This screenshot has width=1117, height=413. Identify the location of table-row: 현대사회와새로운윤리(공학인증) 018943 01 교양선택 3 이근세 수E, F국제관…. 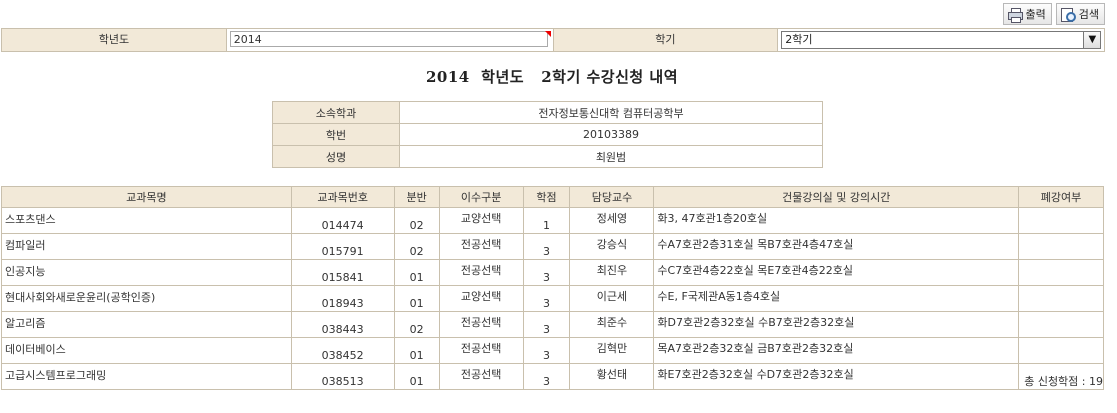
(552, 298).